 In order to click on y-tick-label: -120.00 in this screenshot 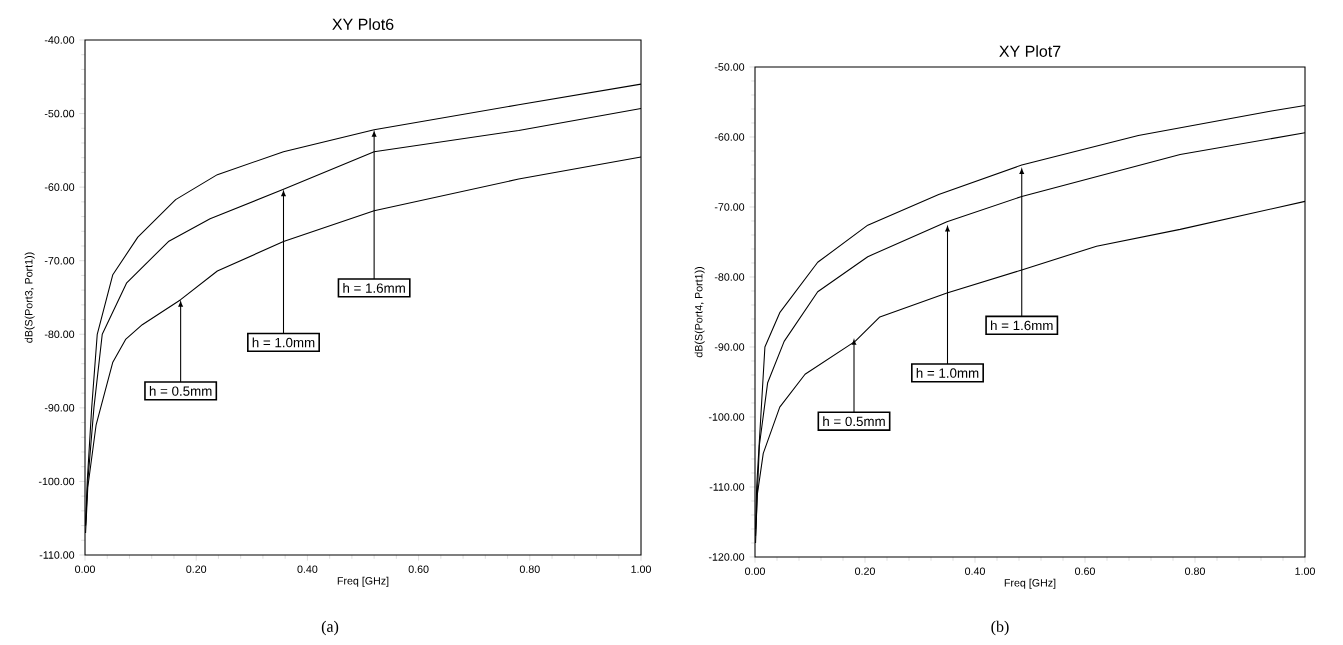, I will do `click(726, 557)`.